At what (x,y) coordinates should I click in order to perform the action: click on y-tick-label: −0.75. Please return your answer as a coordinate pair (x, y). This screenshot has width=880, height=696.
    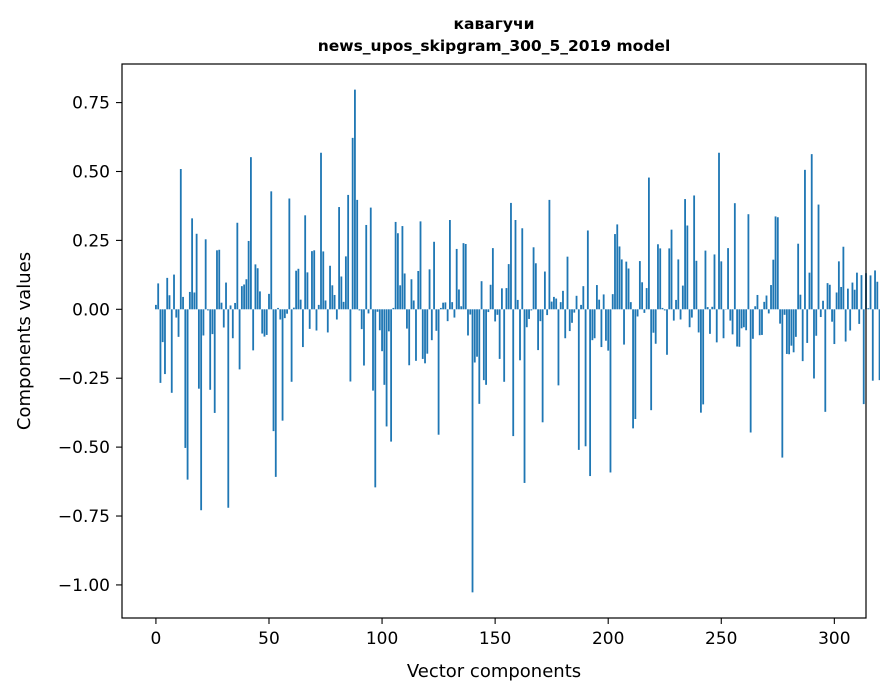
    Looking at the image, I should click on (84, 517).